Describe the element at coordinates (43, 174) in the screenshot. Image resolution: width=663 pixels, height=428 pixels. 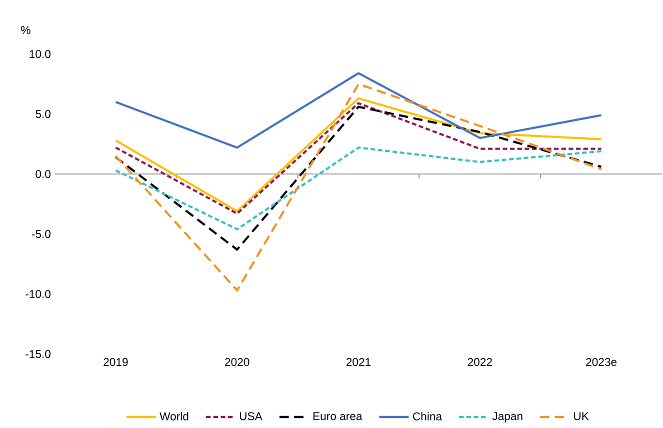
I see `y-tick-label: 0.0` at that location.